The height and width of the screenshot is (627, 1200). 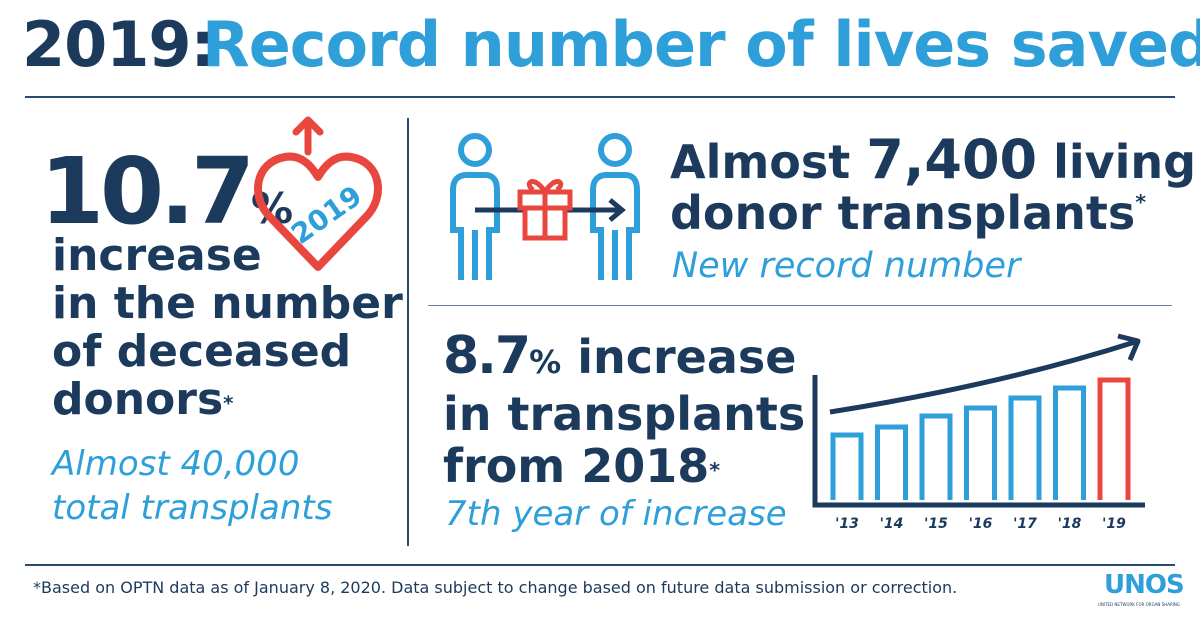 I want to click on headline: Almost 7,400 living, so click(x=933, y=159).